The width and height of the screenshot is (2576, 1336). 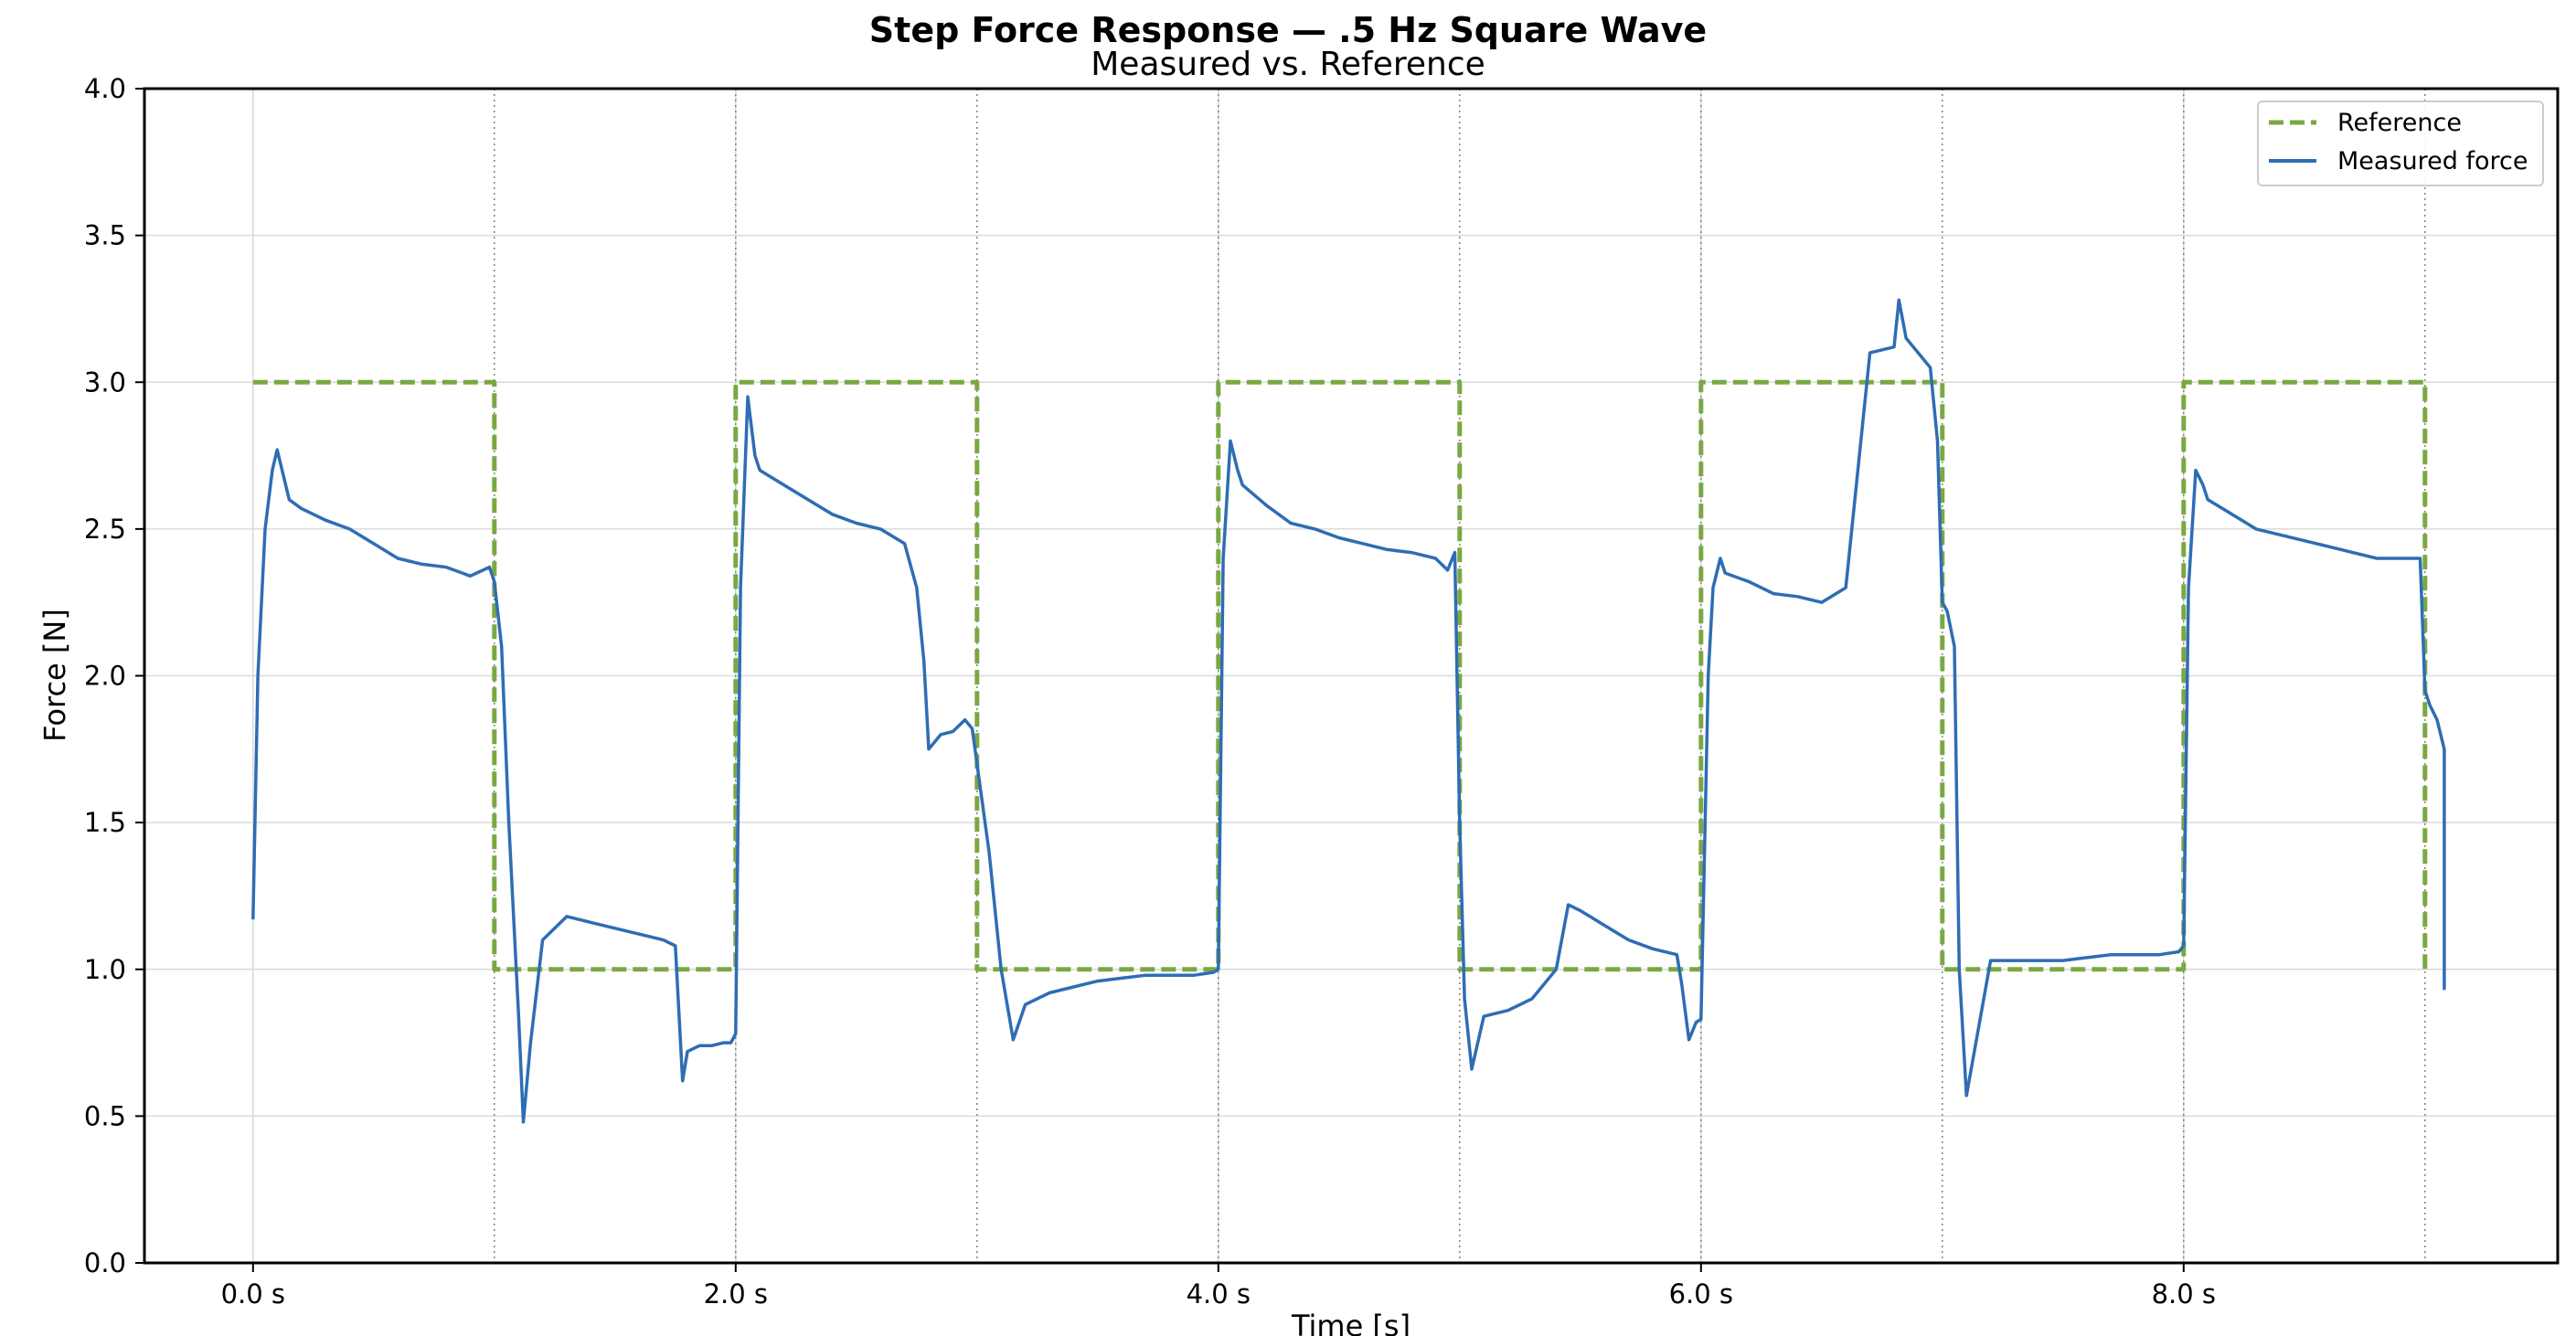 I want to click on y-tick-label-4: 2.0, so click(x=105, y=677).